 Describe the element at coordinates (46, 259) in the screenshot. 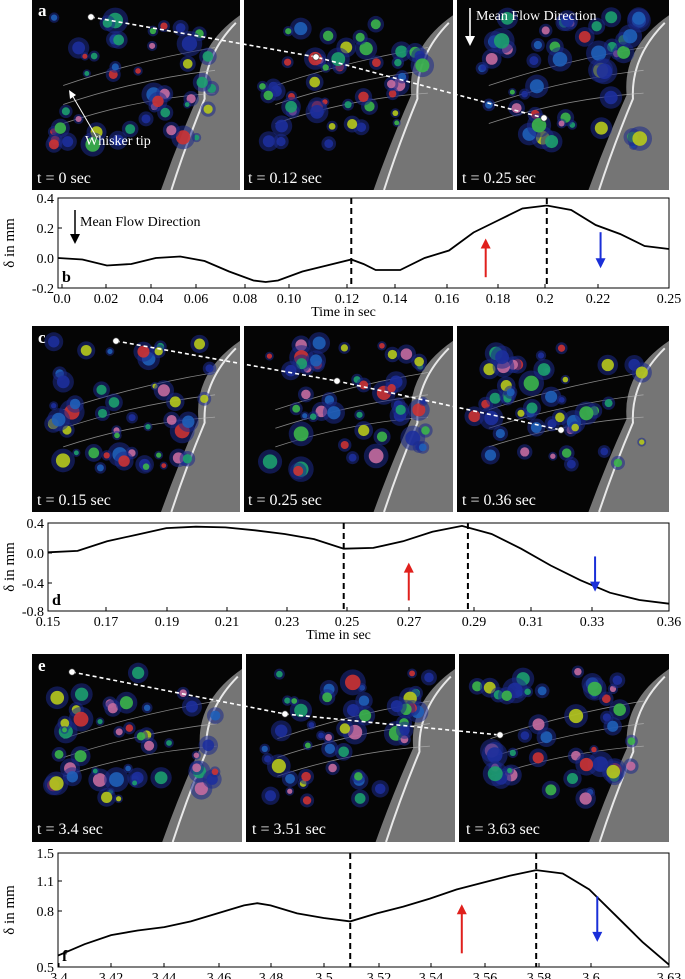

I see `y-tick-label: 0.0` at that location.